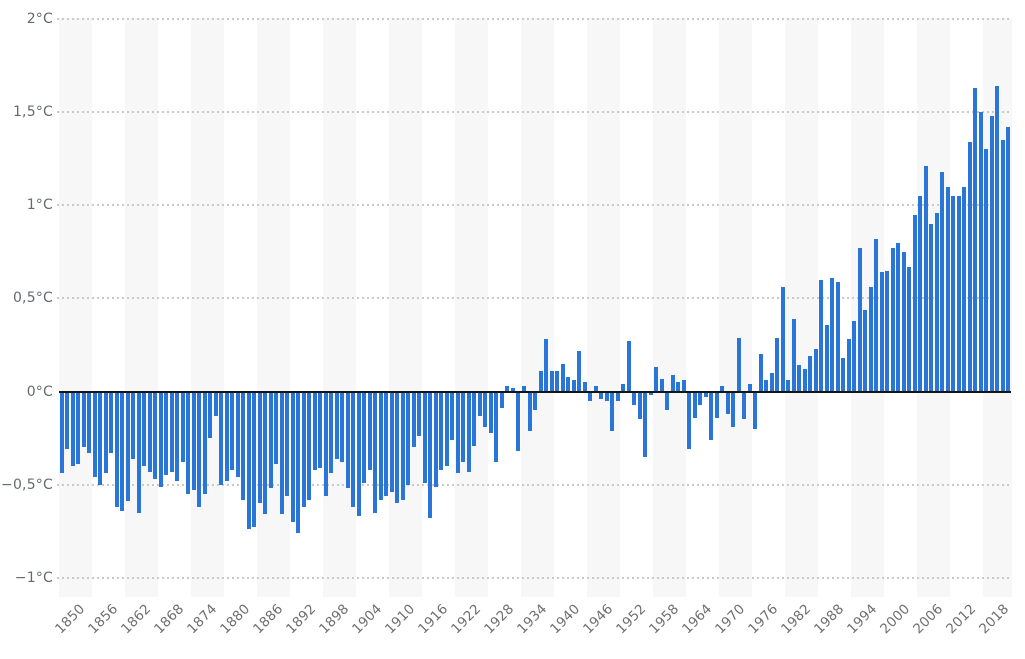  I want to click on bar-1928, so click(490, 412).